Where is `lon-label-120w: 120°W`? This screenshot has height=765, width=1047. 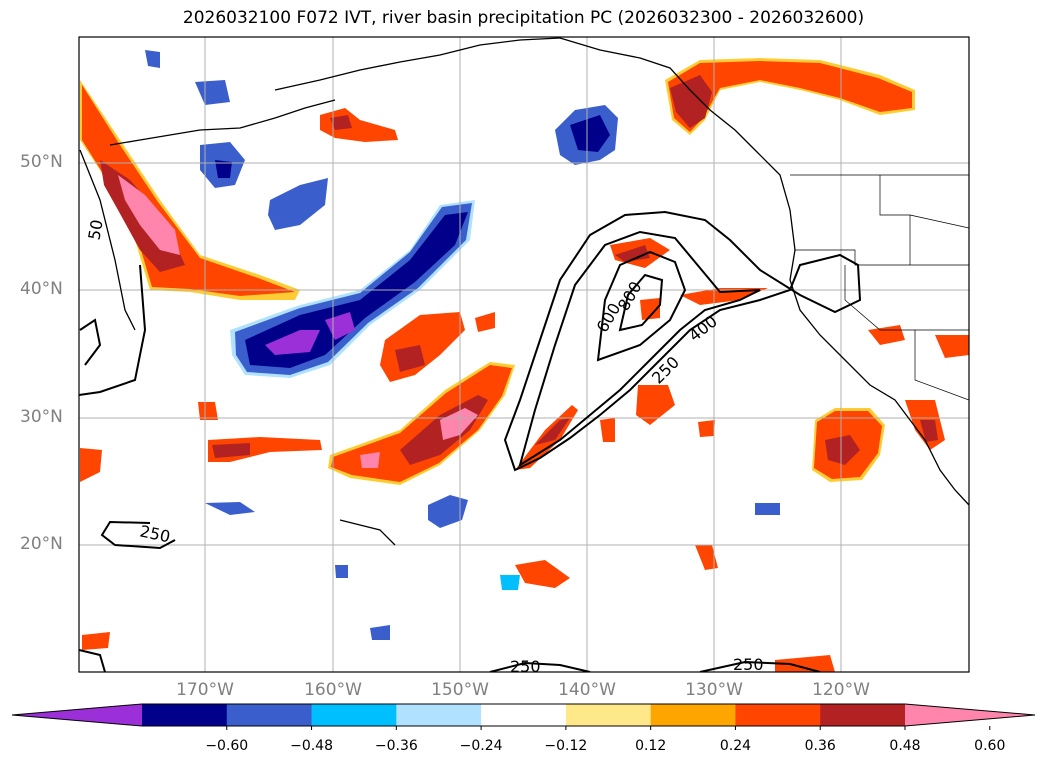
lon-label-120w: 120°W is located at coordinates (841, 690).